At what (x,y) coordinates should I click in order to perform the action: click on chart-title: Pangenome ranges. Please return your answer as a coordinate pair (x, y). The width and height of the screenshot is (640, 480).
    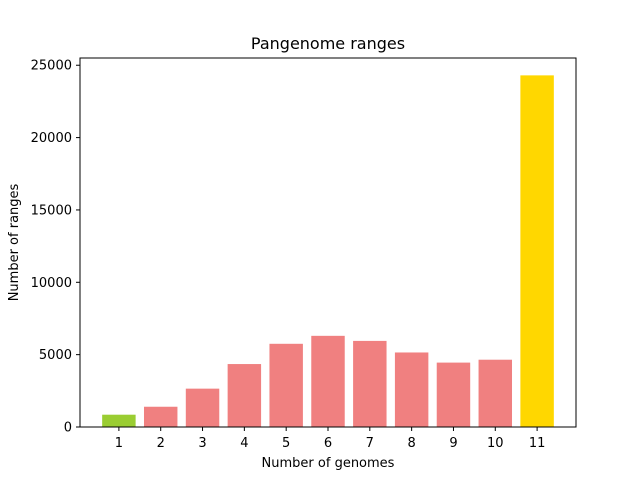
    Looking at the image, I should click on (328, 43).